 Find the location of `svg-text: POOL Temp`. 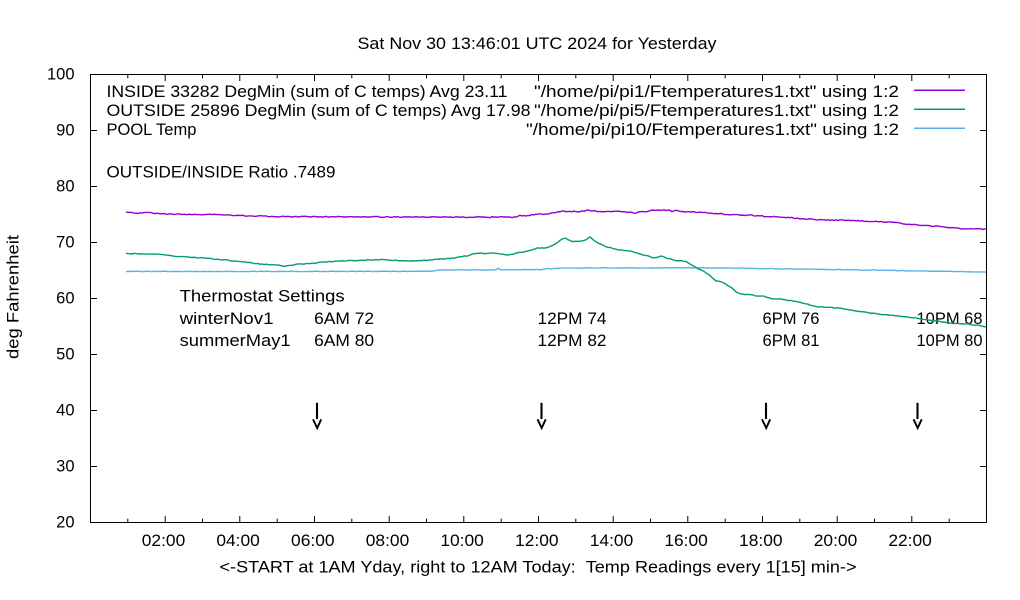

svg-text: POOL Temp is located at coordinates (152, 130).